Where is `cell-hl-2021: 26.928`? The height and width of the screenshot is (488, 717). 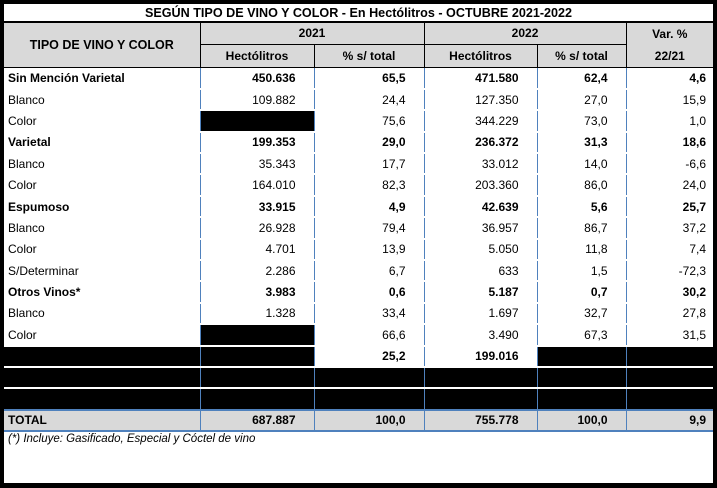 cell-hl-2021: 26.928 is located at coordinates (257, 228).